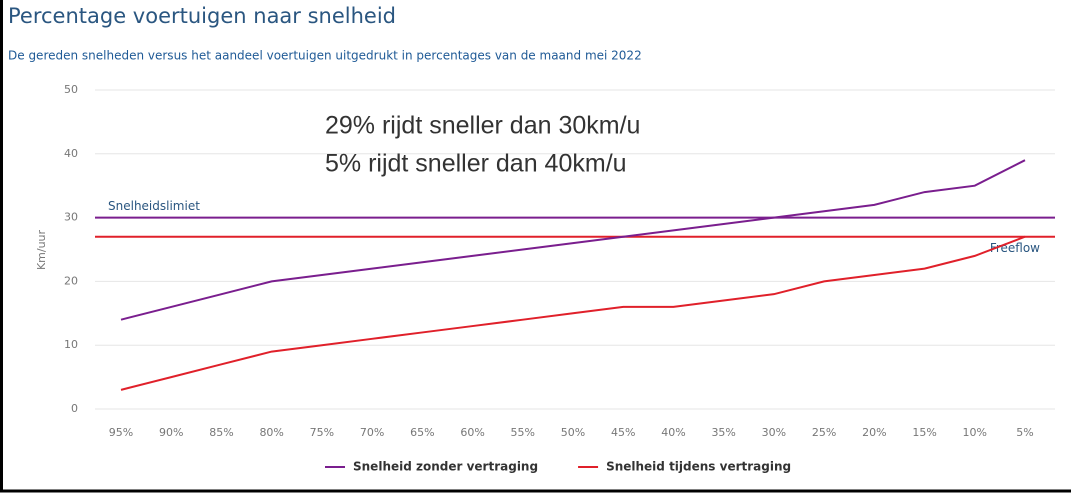  I want to click on annotation: 29% rijdt sneller dan 30km/u, so click(482, 126).